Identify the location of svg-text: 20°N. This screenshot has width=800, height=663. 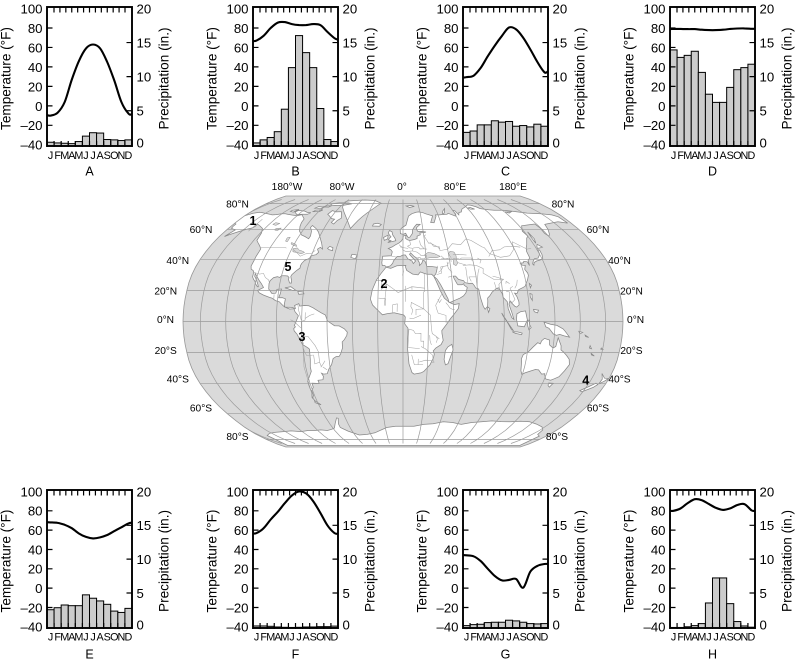
(165, 292).